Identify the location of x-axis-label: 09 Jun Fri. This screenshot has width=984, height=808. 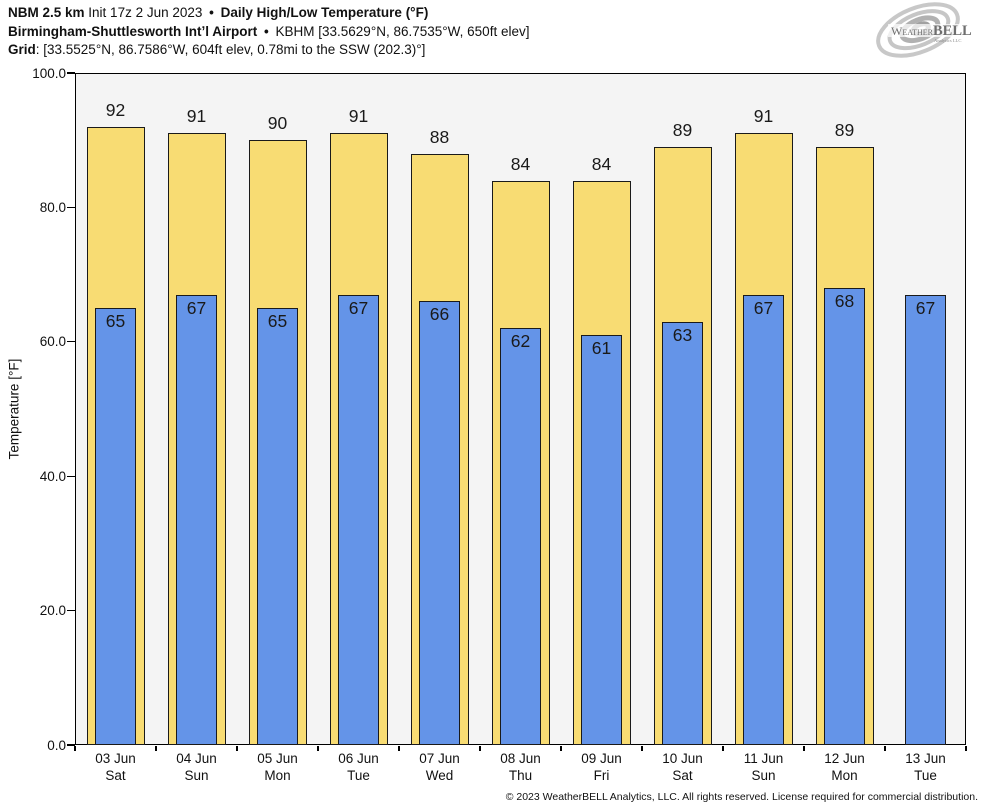
(601, 767).